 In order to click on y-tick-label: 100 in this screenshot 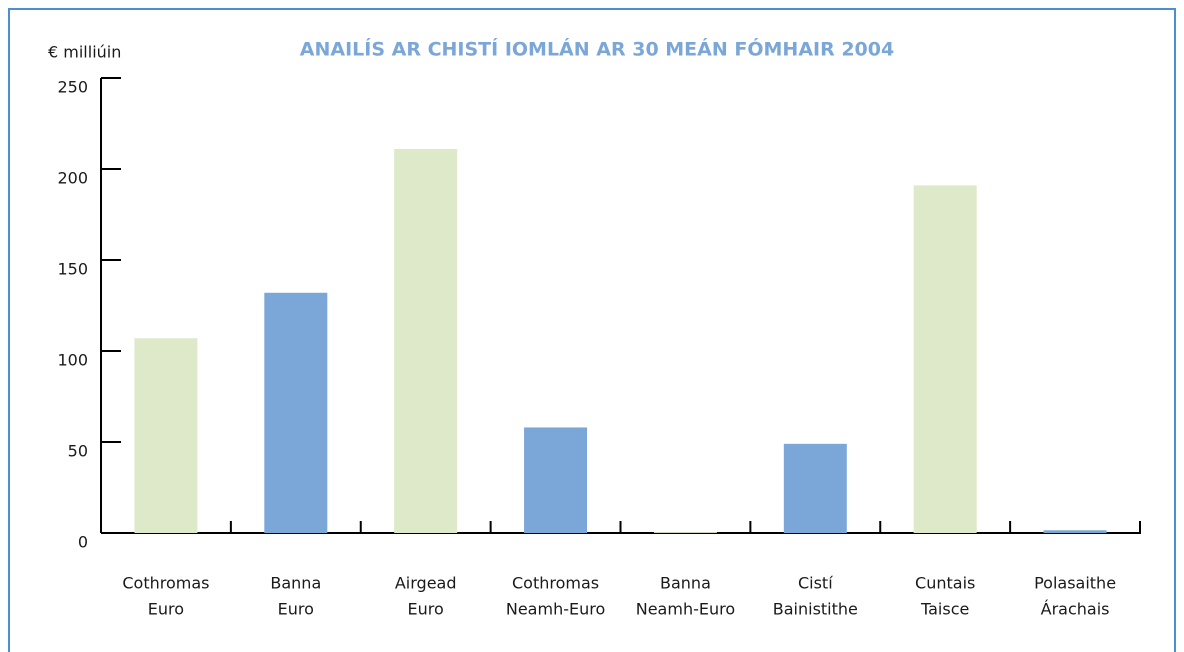, I will do `click(72, 360)`.